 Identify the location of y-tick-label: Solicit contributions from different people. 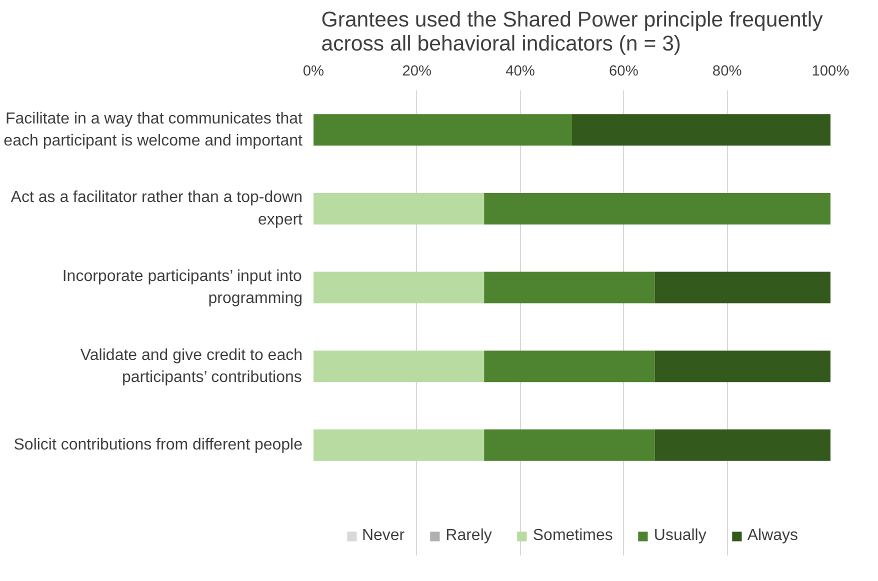
(158, 445).